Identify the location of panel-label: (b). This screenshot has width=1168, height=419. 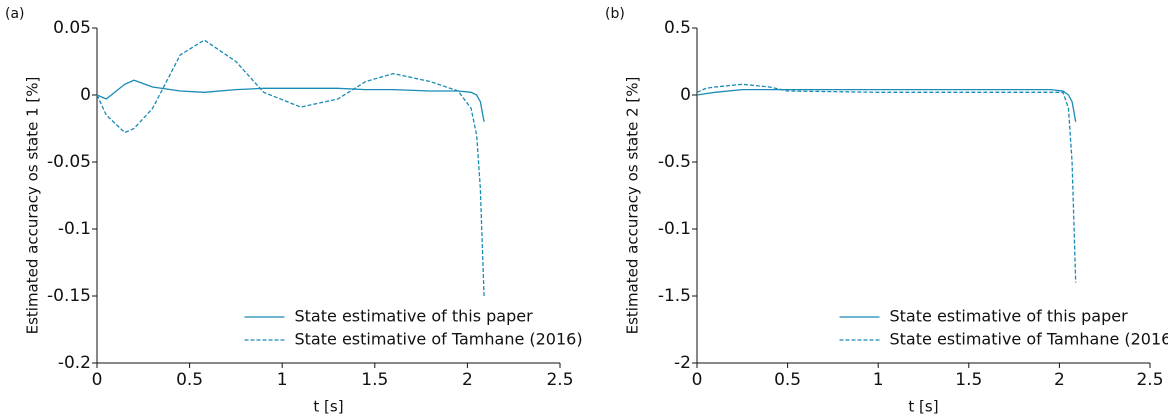
(615, 14).